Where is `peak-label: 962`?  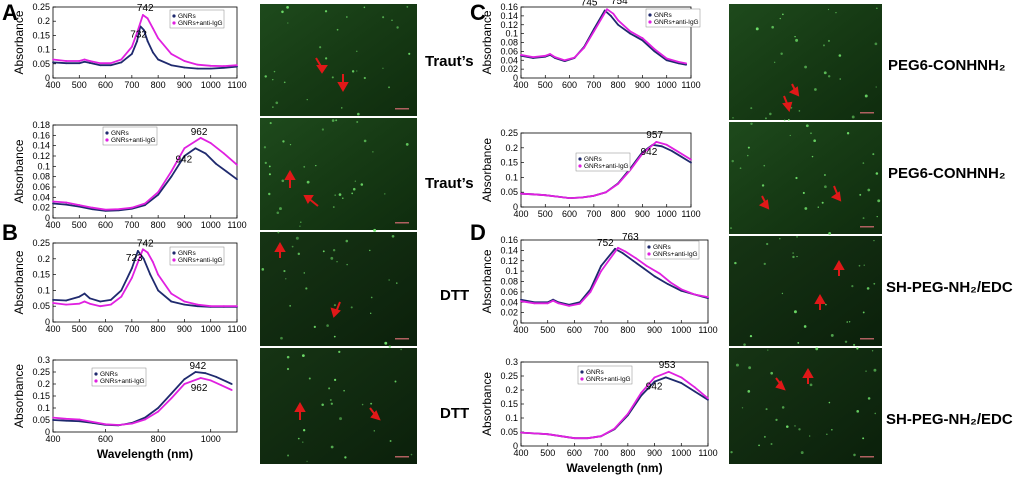 peak-label: 962 is located at coordinates (199, 388).